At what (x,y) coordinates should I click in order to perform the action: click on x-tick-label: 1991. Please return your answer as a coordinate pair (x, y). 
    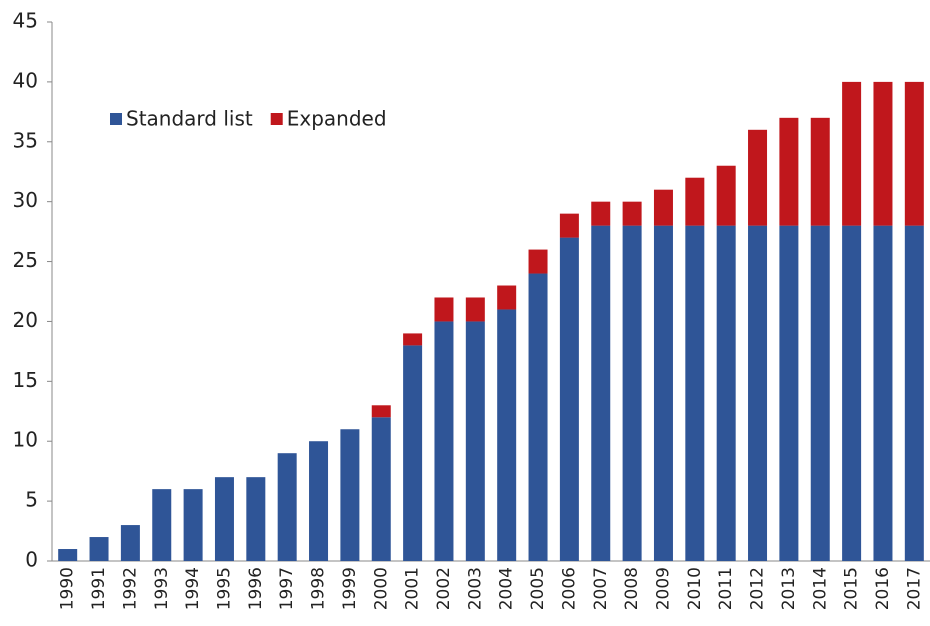
    Looking at the image, I should click on (99, 588).